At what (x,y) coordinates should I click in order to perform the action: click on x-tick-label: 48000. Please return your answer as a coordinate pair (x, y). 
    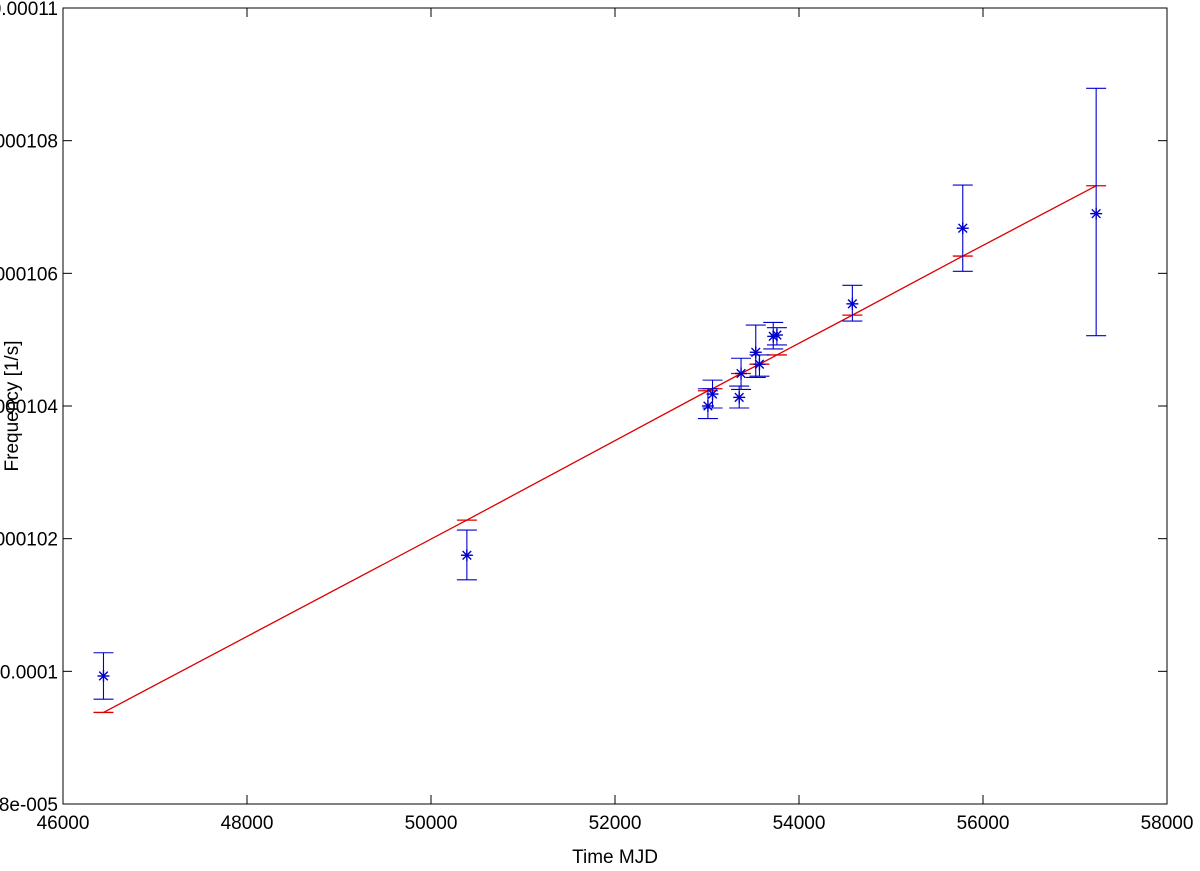
    Looking at the image, I should click on (247, 823).